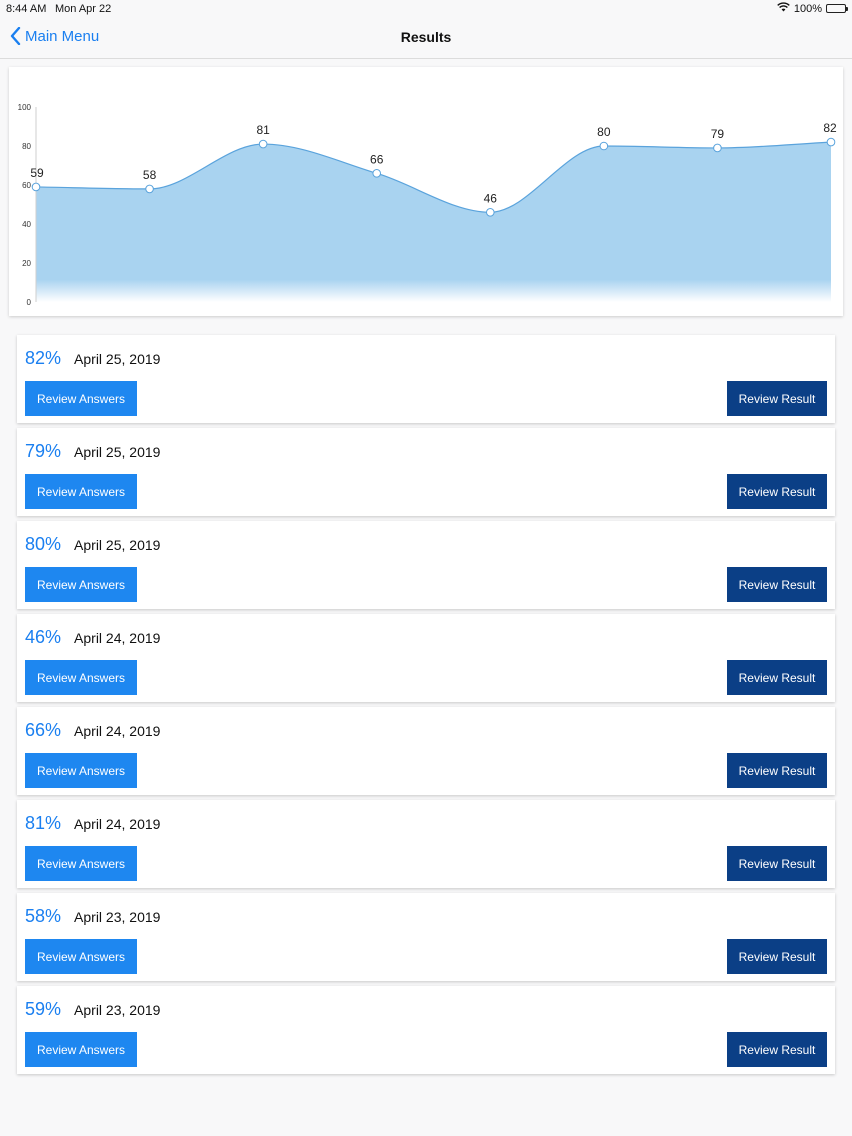 This screenshot has height=1136, width=852. Describe the element at coordinates (43, 730) in the screenshot. I see `result-score: 66%` at that location.